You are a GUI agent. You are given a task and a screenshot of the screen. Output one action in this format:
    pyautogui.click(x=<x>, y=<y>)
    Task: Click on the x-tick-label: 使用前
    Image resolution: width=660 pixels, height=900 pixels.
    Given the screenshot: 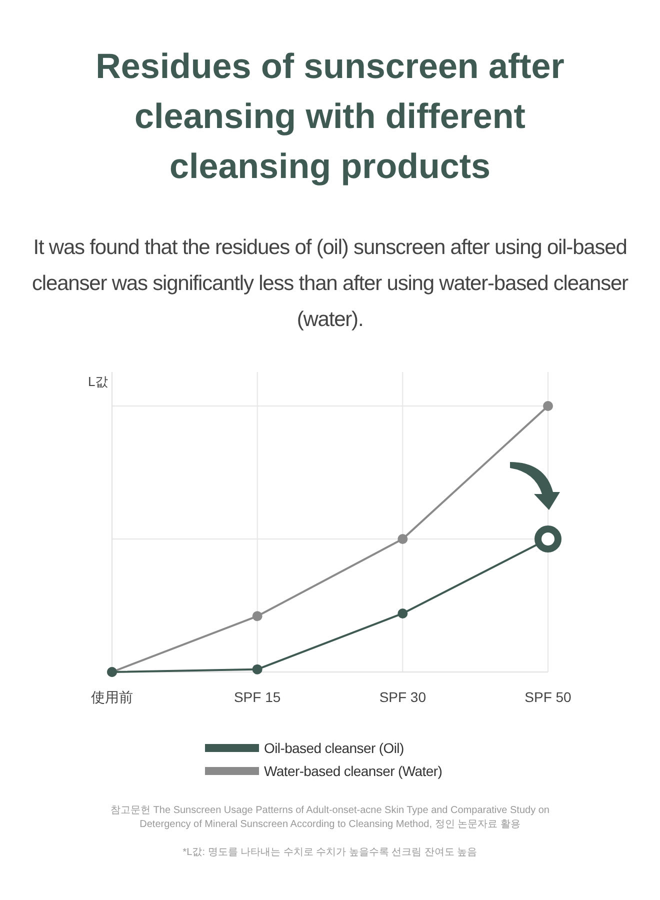 What is the action you would take?
    pyautogui.click(x=112, y=697)
    